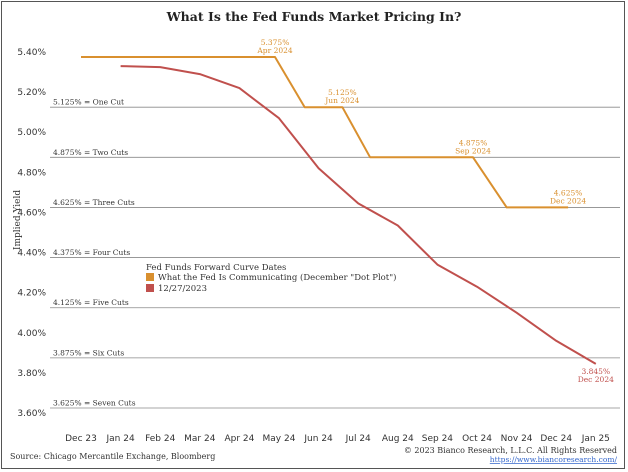 The height and width of the screenshot is (472, 628). What do you see at coordinates (595, 439) in the screenshot?
I see `x-tick-label-13: Jan 25` at bounding box center [595, 439].